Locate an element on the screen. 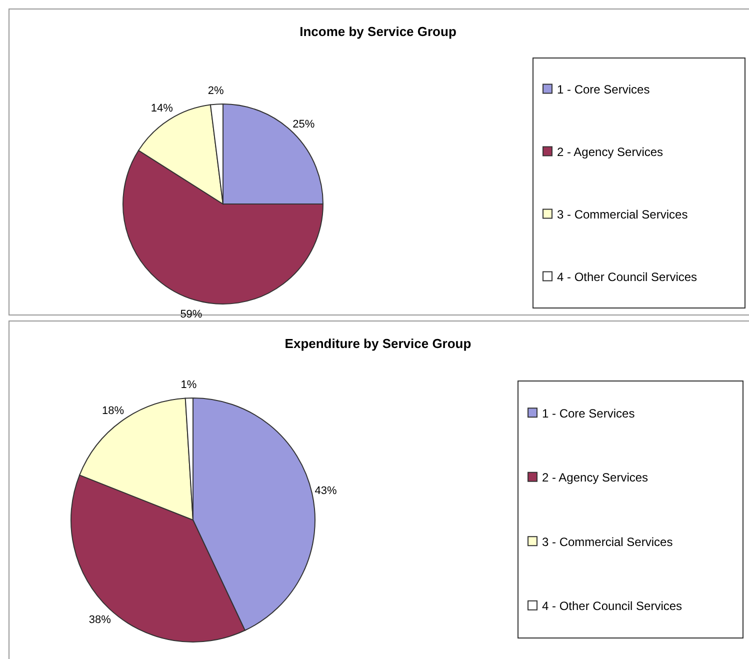  chart-title: Expenditure by Service Group is located at coordinates (378, 343).